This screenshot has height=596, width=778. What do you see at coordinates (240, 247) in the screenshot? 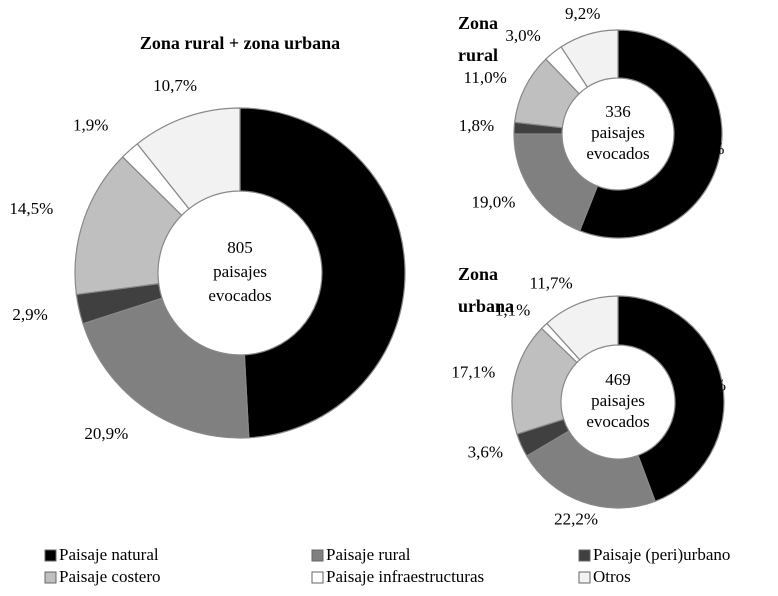
I see `center-label: 805` at bounding box center [240, 247].